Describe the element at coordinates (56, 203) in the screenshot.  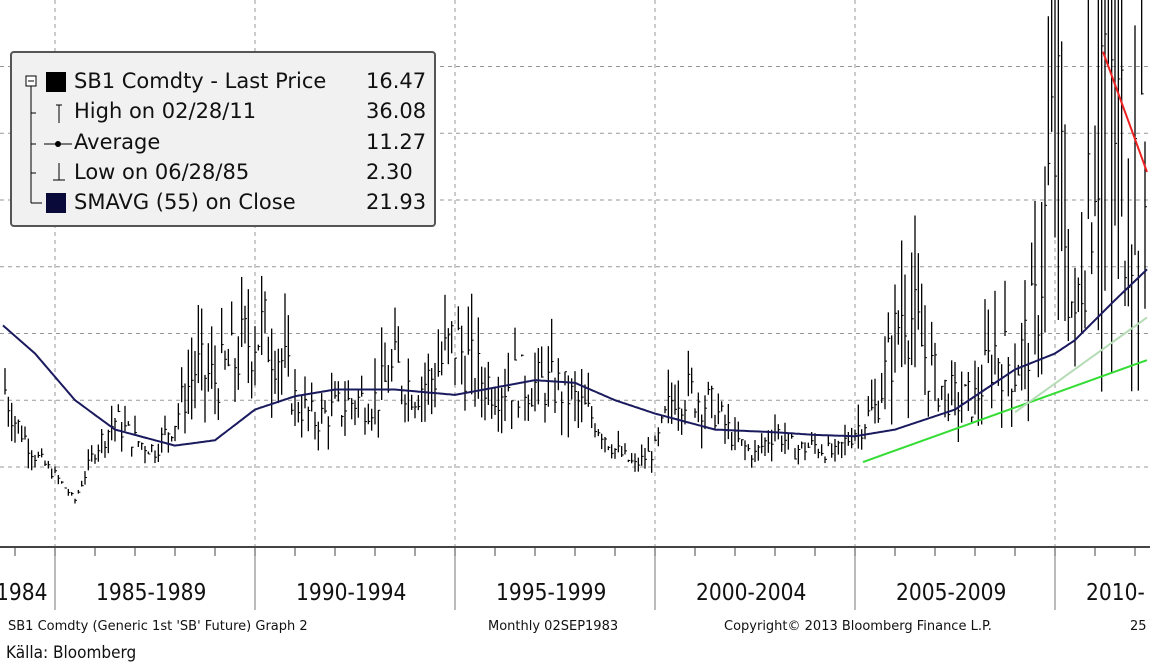
I see `smavg-swatch-icon` at that location.